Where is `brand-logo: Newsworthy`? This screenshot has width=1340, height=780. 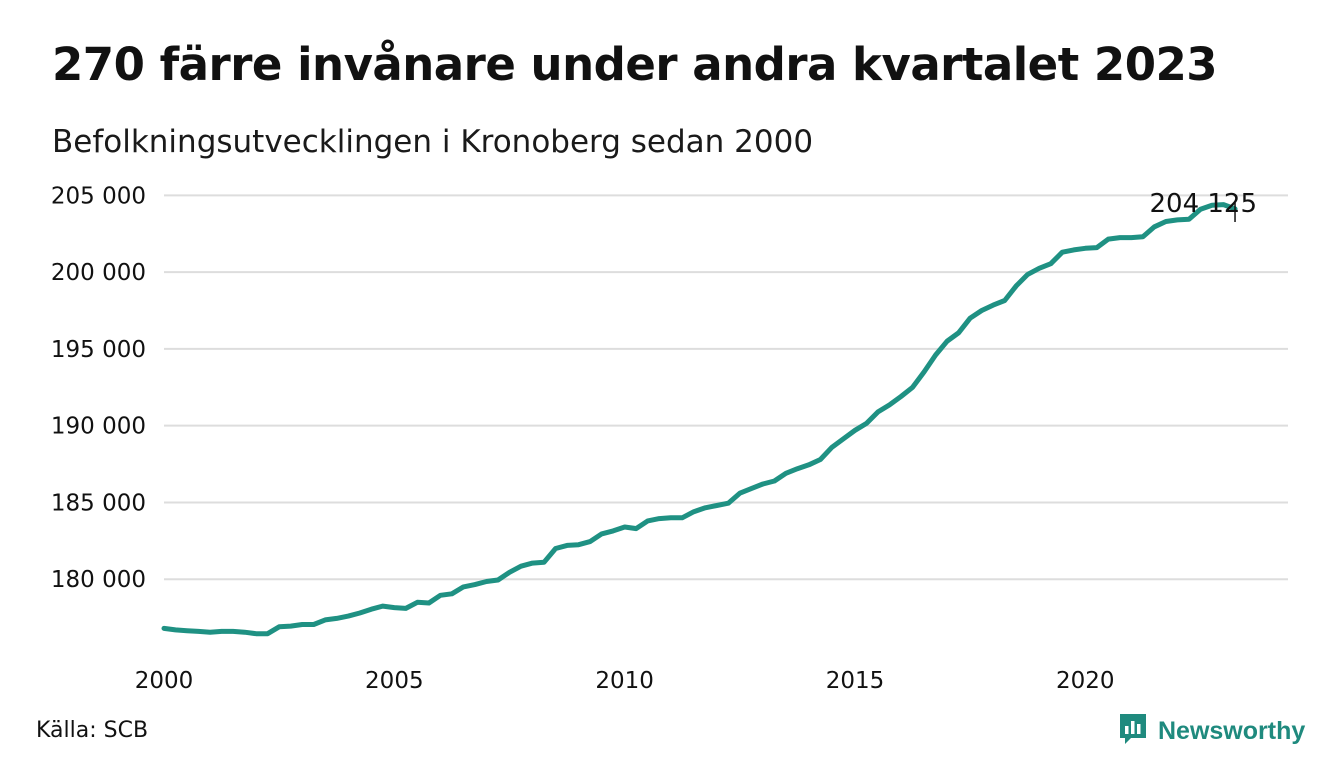
brand-logo: Newsworthy is located at coordinates (1211, 731).